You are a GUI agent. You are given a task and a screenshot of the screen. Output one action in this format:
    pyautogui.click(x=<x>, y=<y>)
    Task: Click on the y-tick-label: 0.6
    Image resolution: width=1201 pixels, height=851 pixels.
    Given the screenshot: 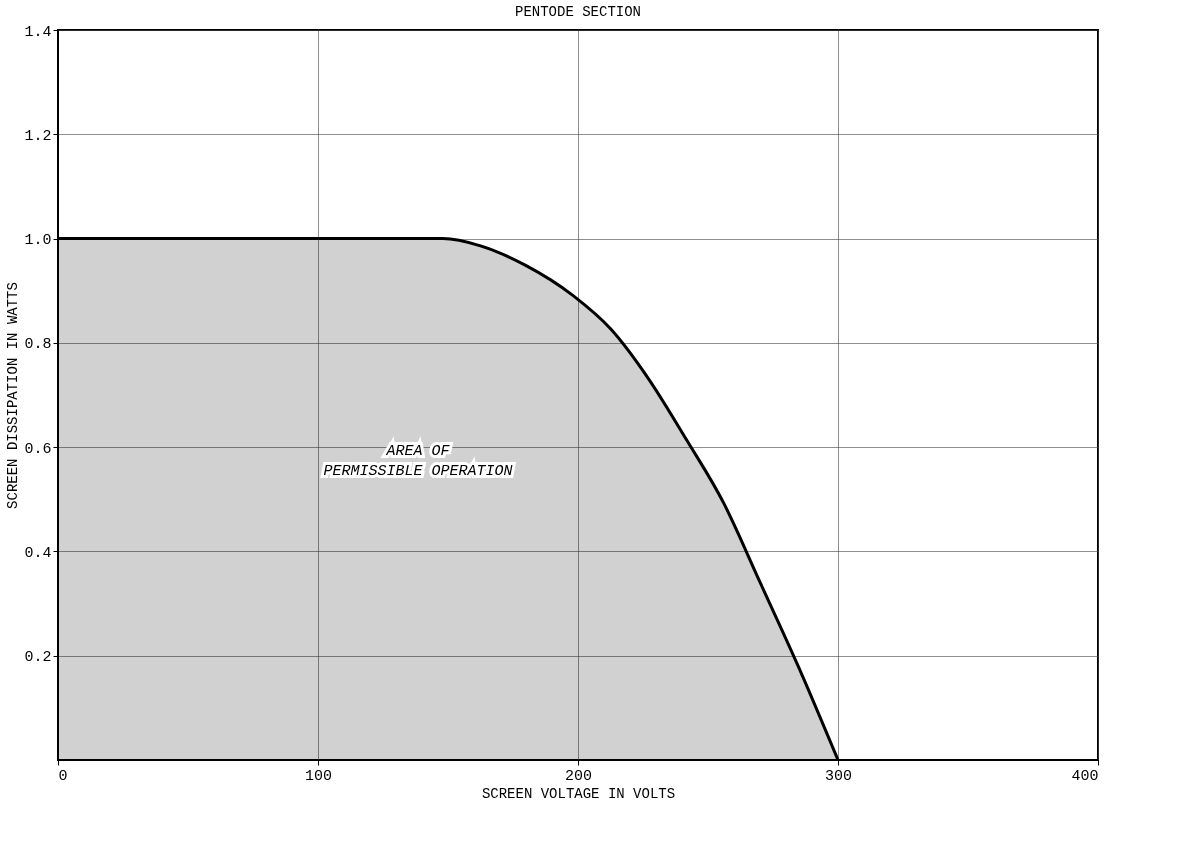 What is the action you would take?
    pyautogui.click(x=38, y=449)
    